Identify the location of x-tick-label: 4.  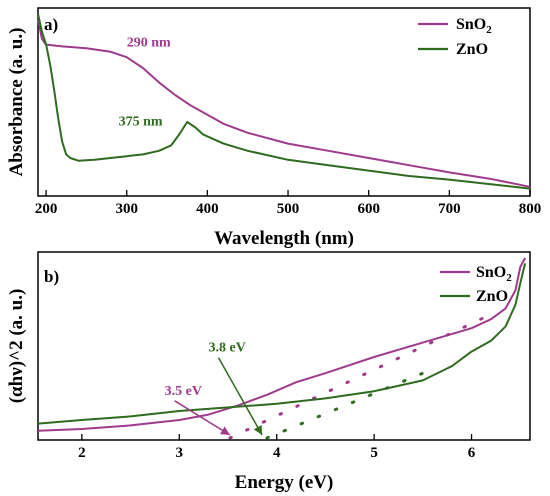
(277, 453).